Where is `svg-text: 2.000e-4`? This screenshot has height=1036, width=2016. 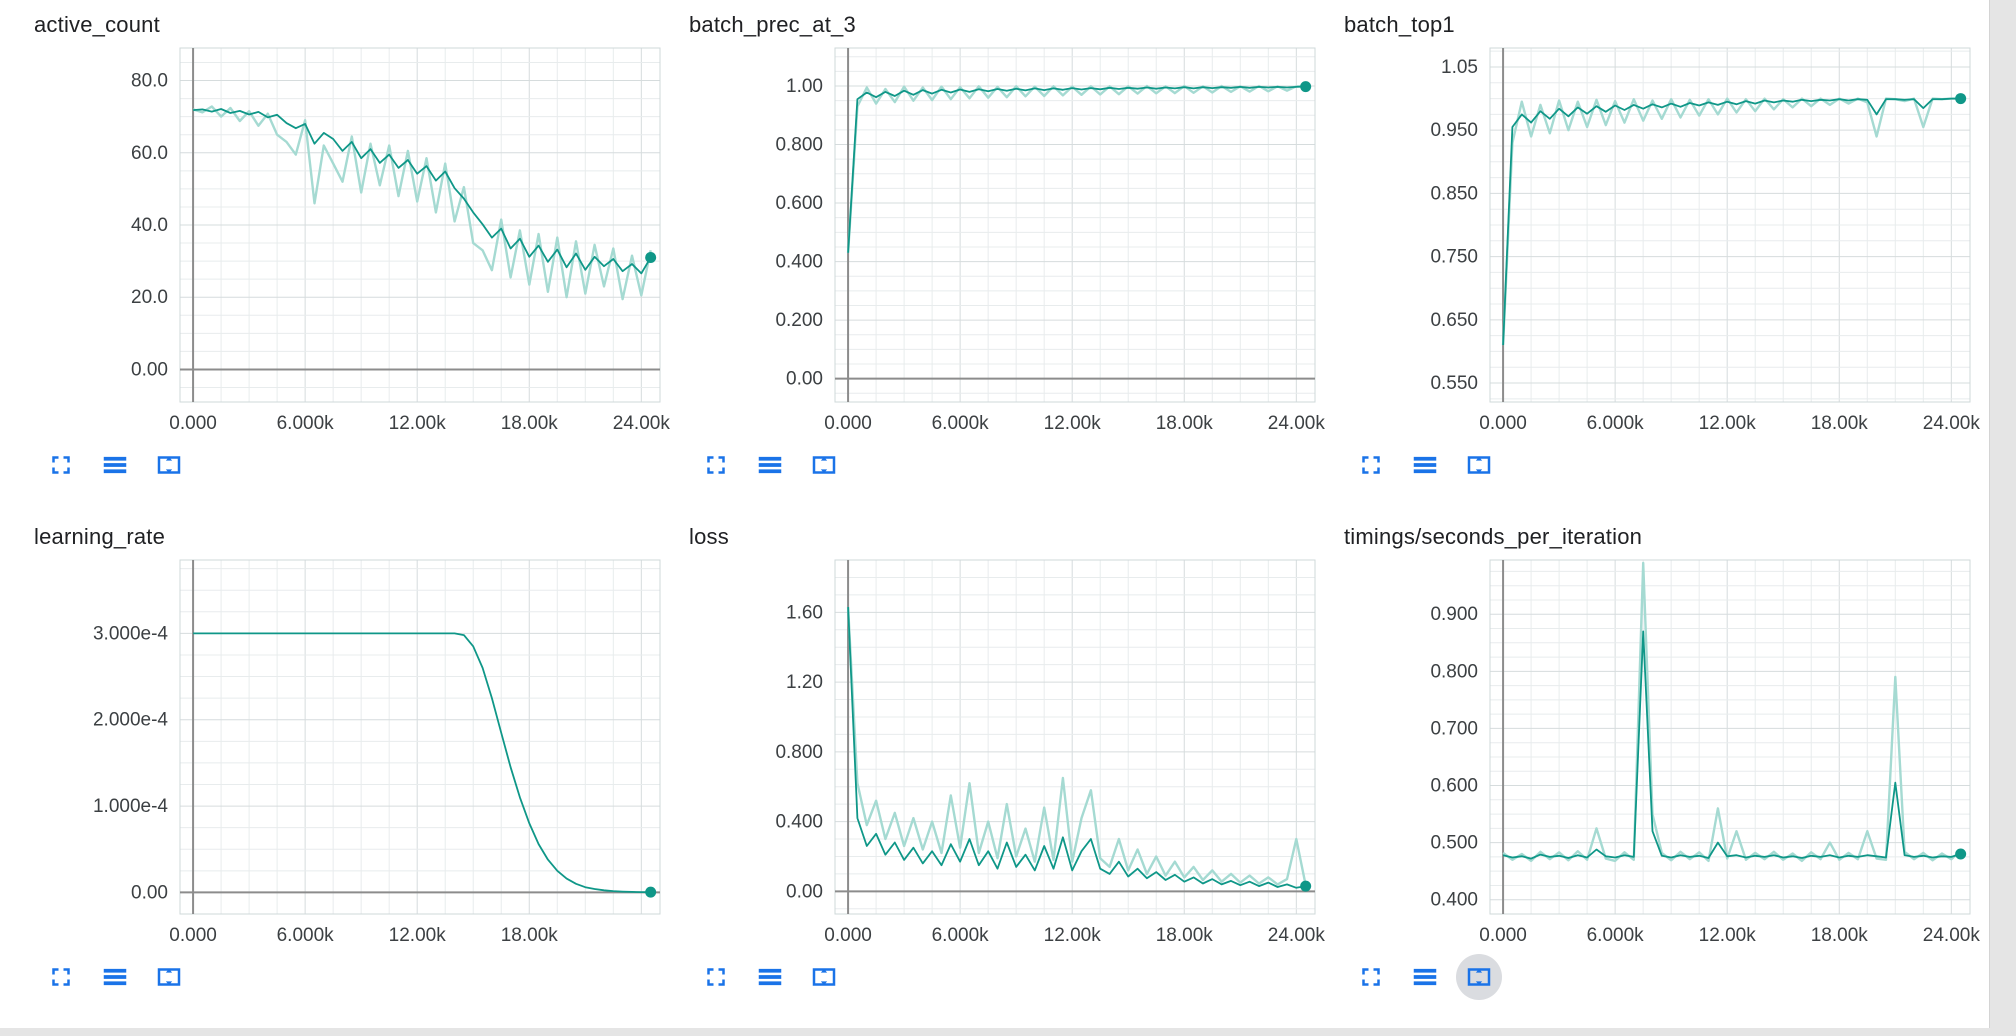 svg-text: 2.000e-4 is located at coordinates (130, 720).